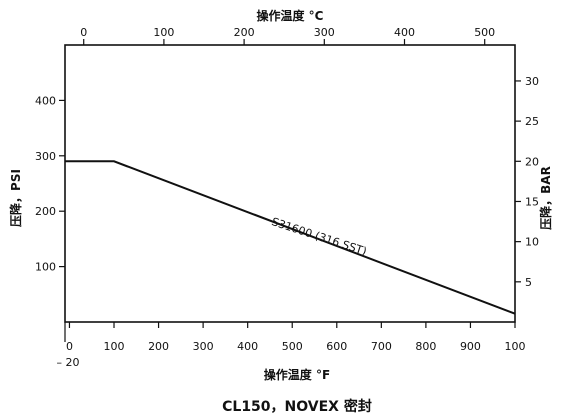  What do you see at coordinates (163, 32) in the screenshot?
I see `x-top-tick-label-1: 100` at bounding box center [163, 32].